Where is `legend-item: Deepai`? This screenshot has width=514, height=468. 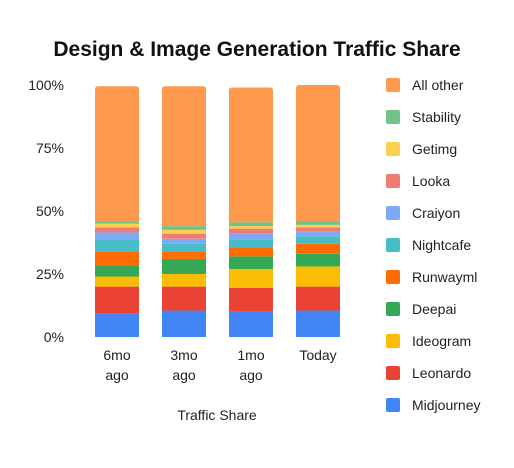 legend-item: Deepai is located at coordinates (421, 309).